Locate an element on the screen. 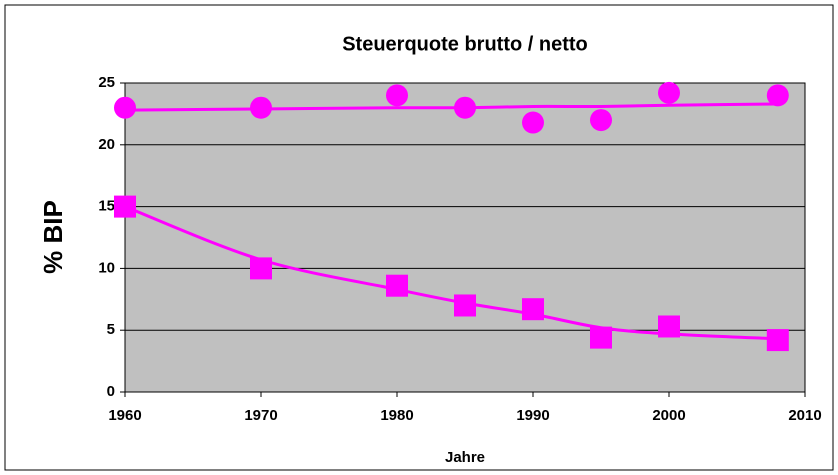  x-tick-label: 1990 is located at coordinates (532, 415).